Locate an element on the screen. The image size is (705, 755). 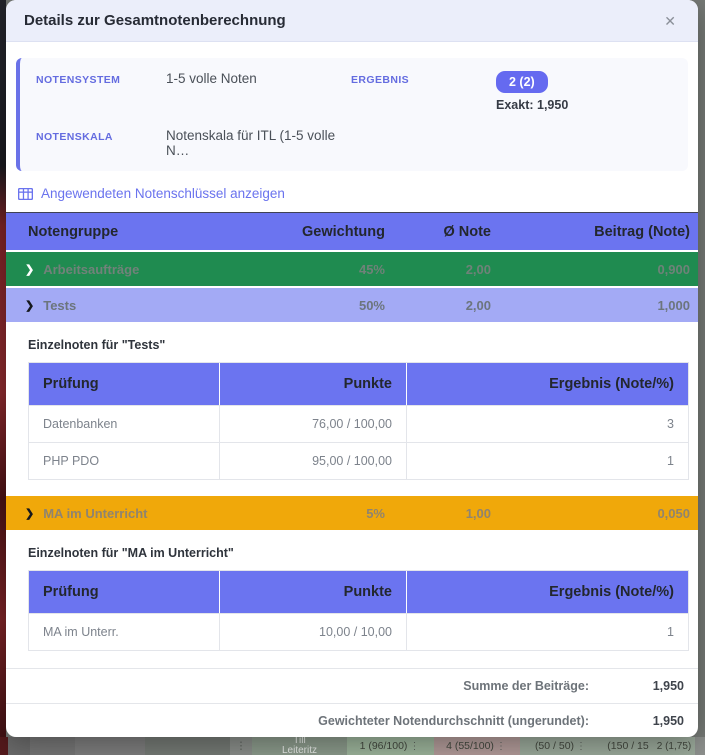
table-row: MA im Unterr. 10,00 / 10,00 1 is located at coordinates (358, 631).